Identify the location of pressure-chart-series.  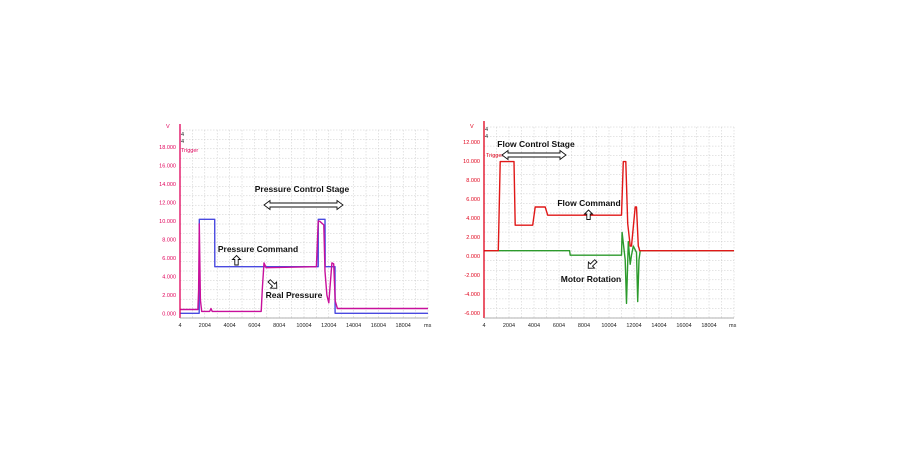
(304, 266).